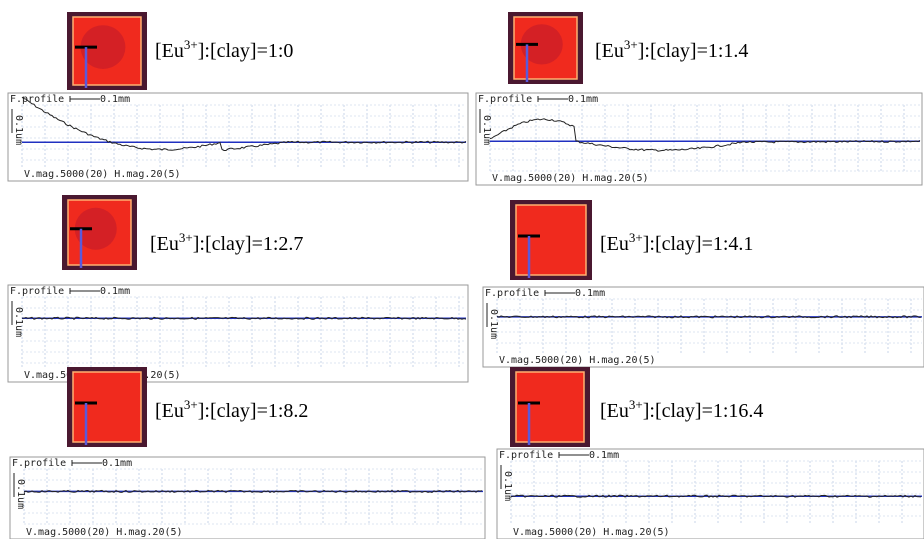  What do you see at coordinates (698, 244) in the screenshot?
I see `label-text: ]:[clay]=1:4.1` at bounding box center [698, 244].